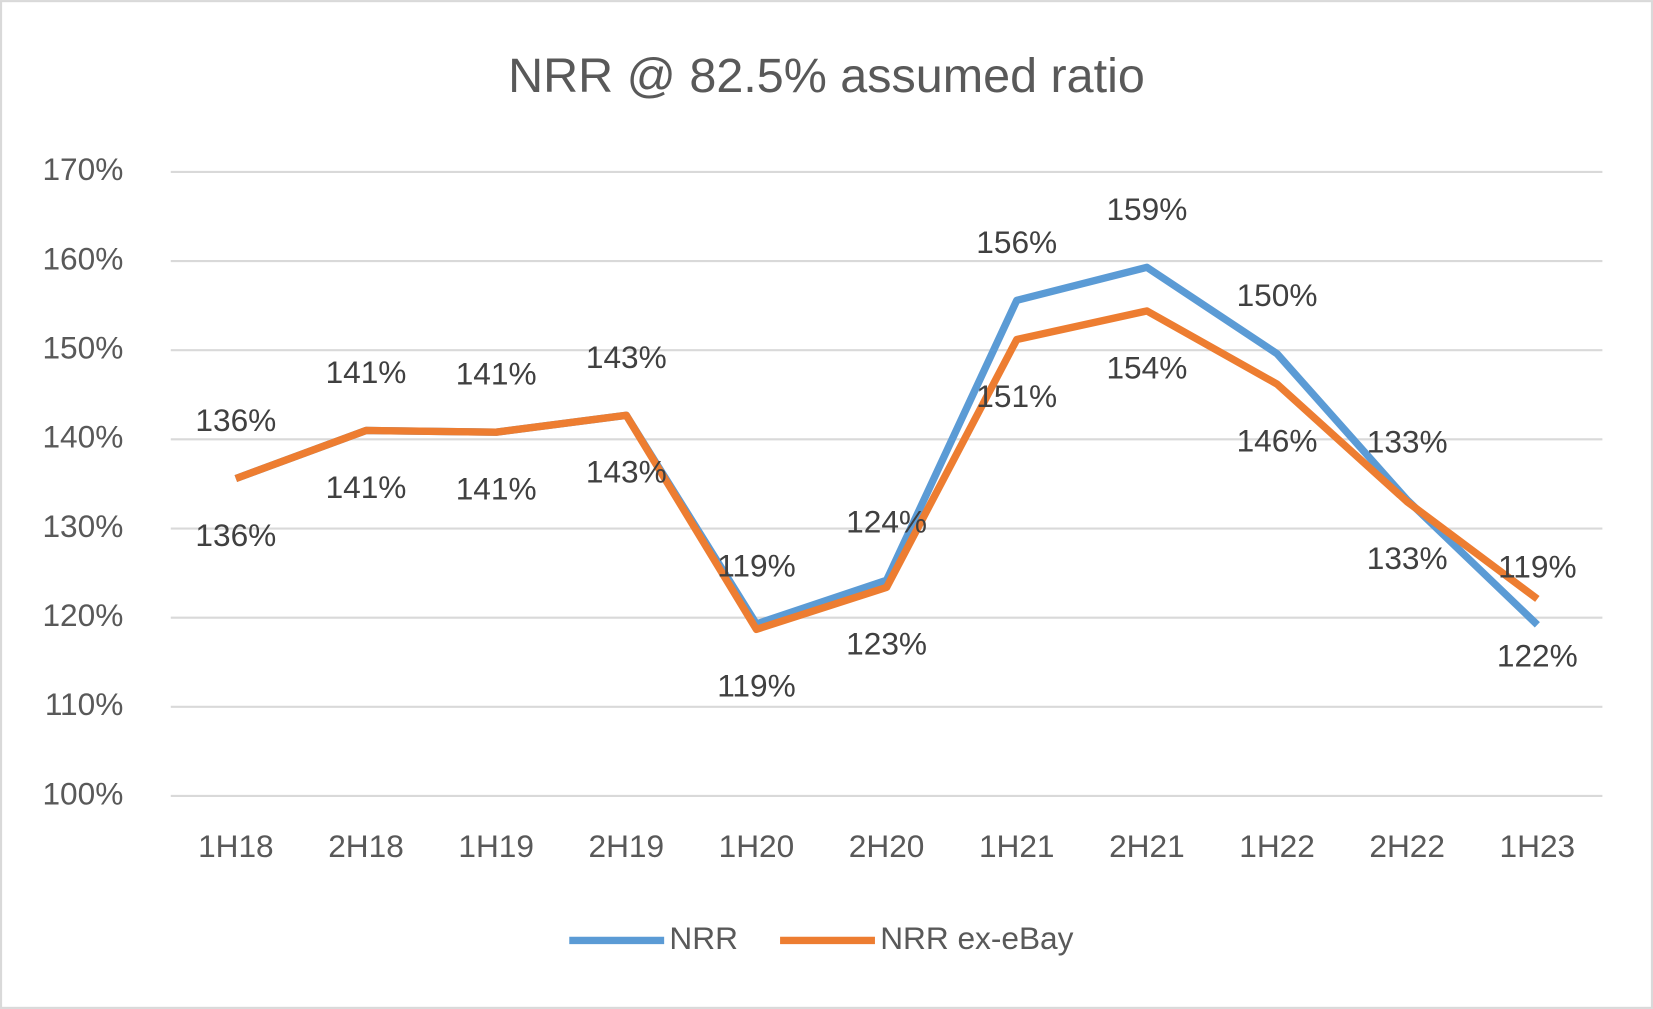 The height and width of the screenshot is (1009, 1653). Describe the element at coordinates (84, 704) in the screenshot. I see `y-tick-label: 110%` at that location.